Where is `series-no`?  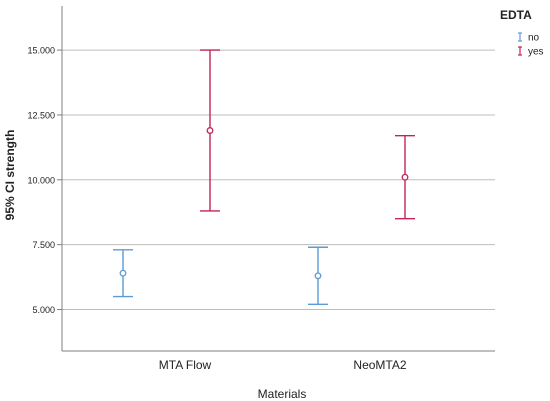
series-no is located at coordinates (220, 276).